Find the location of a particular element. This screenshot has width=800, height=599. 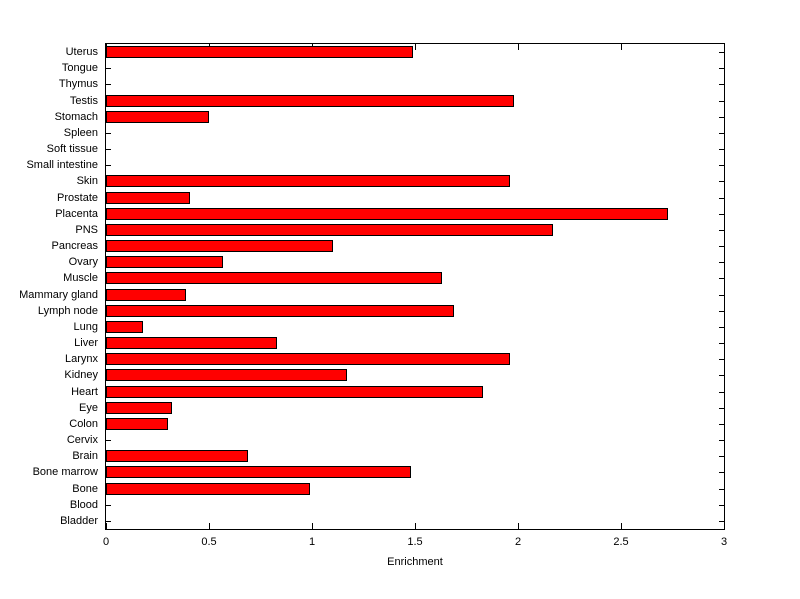

x-axis-tick-label: 2.5 is located at coordinates (621, 542).